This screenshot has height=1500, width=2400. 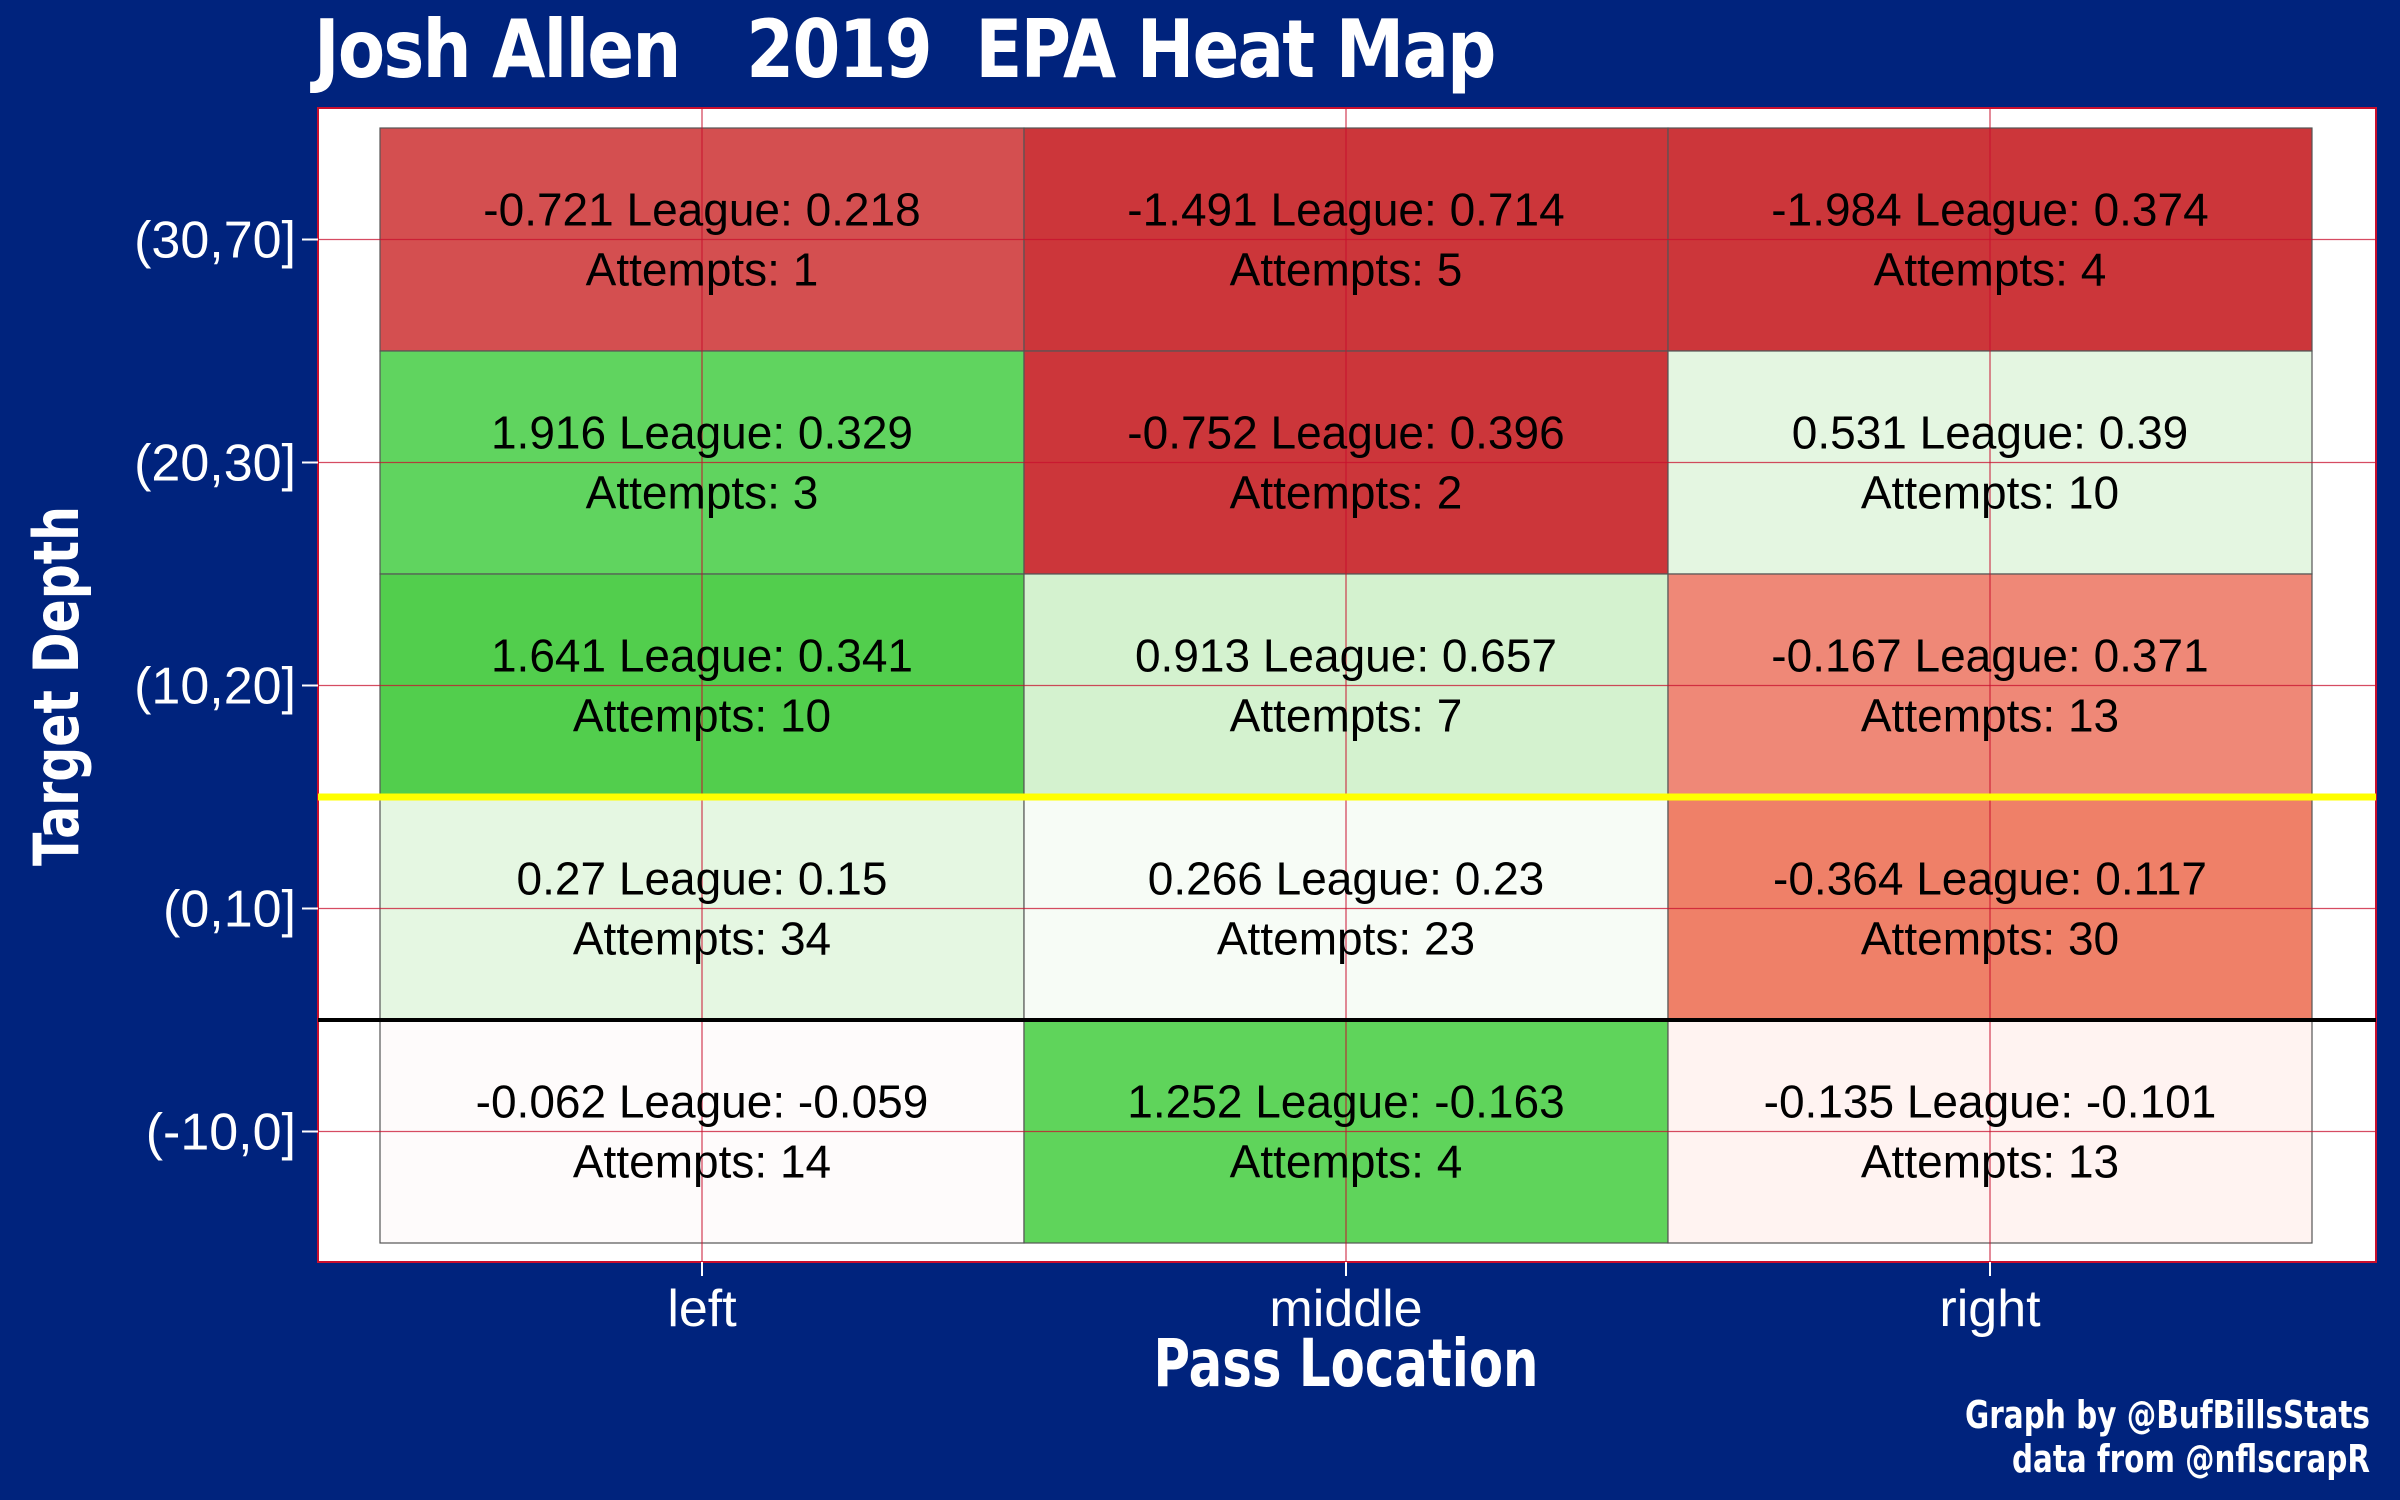 What do you see at coordinates (1989, 210) in the screenshot?
I see `cell-epa-label-2: -1.984 League: 0.374` at bounding box center [1989, 210].